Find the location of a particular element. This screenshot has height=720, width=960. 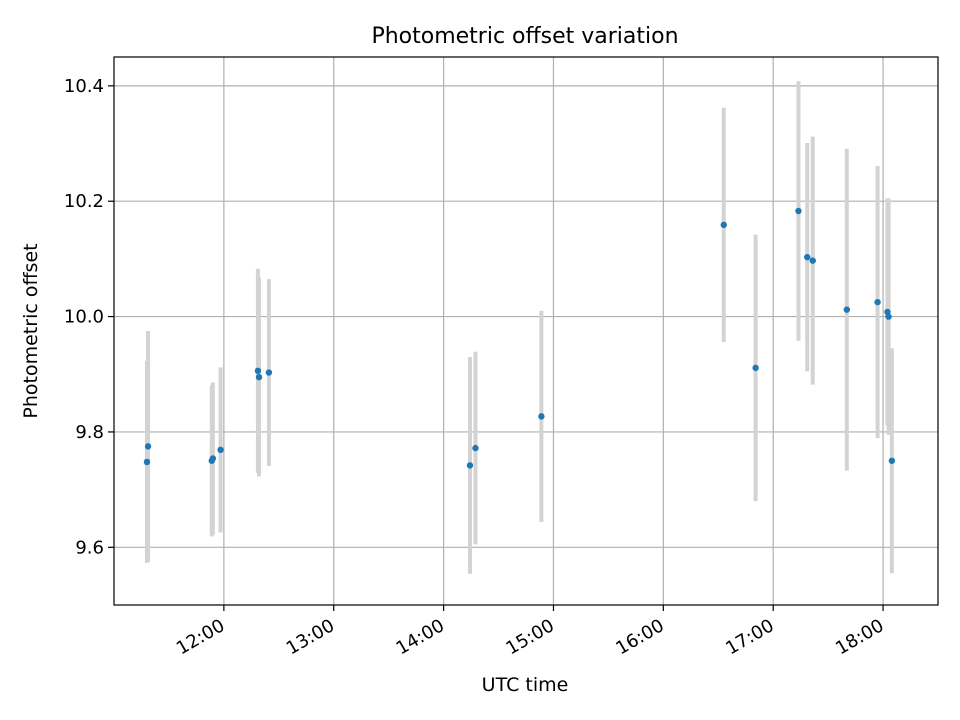

y-tick-label: 10.0 is located at coordinates (84, 317).